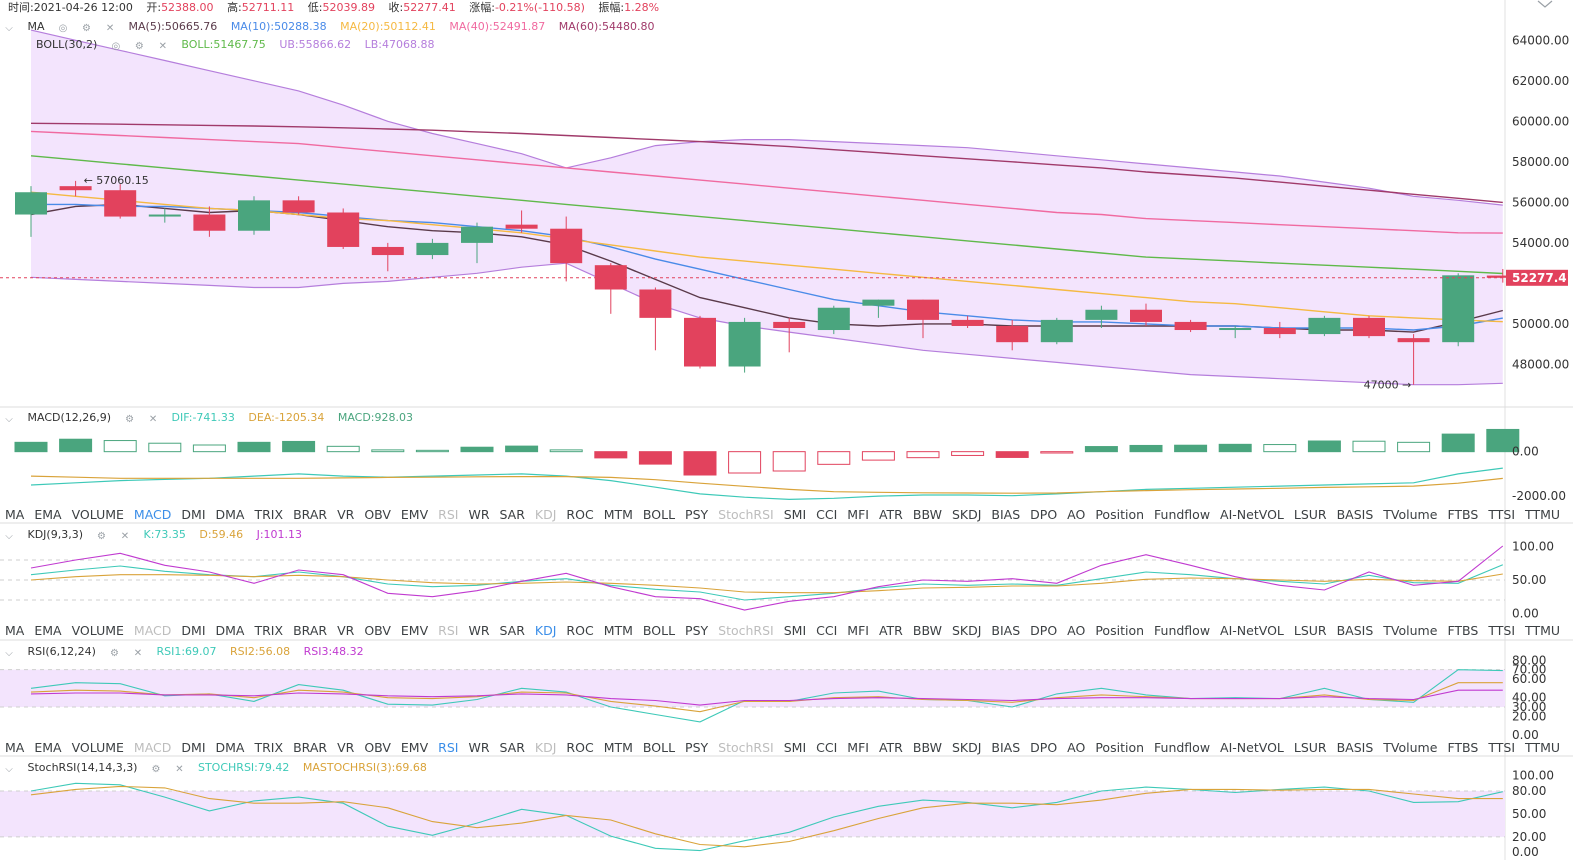 This screenshot has height=860, width=1573. I want to click on indicator-tab-ttsi: TTSI, so click(1502, 514).